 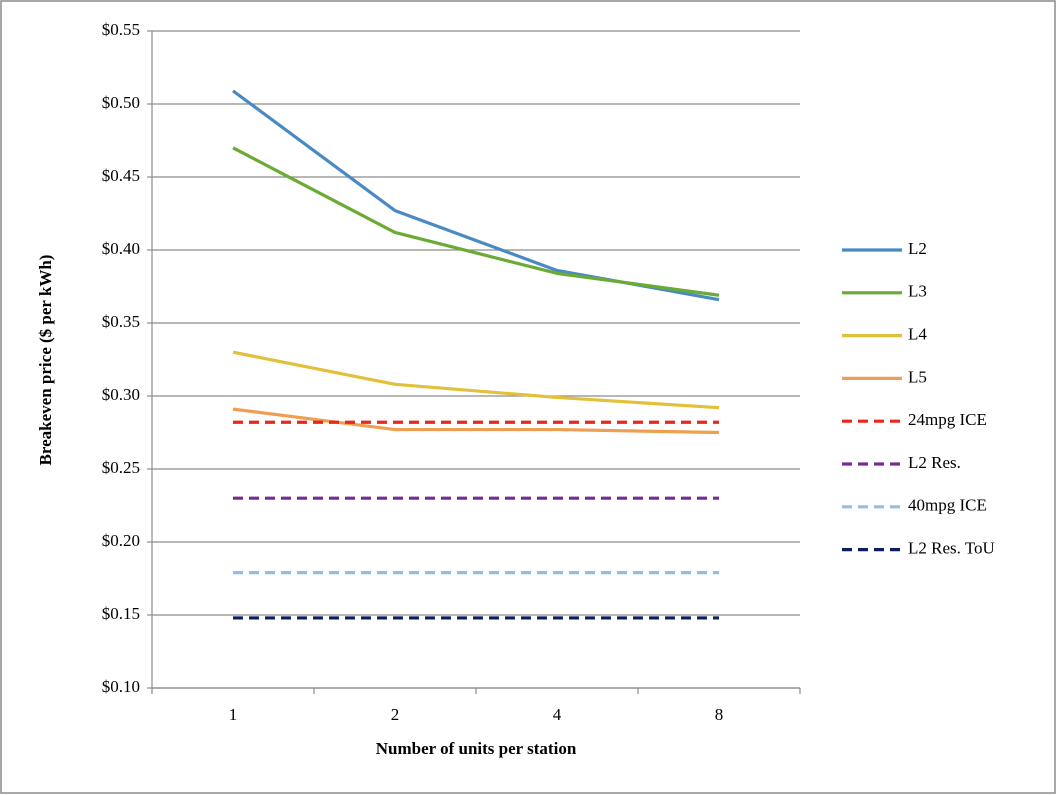 What do you see at coordinates (719, 714) in the screenshot?
I see `x-tick-label: 8` at bounding box center [719, 714].